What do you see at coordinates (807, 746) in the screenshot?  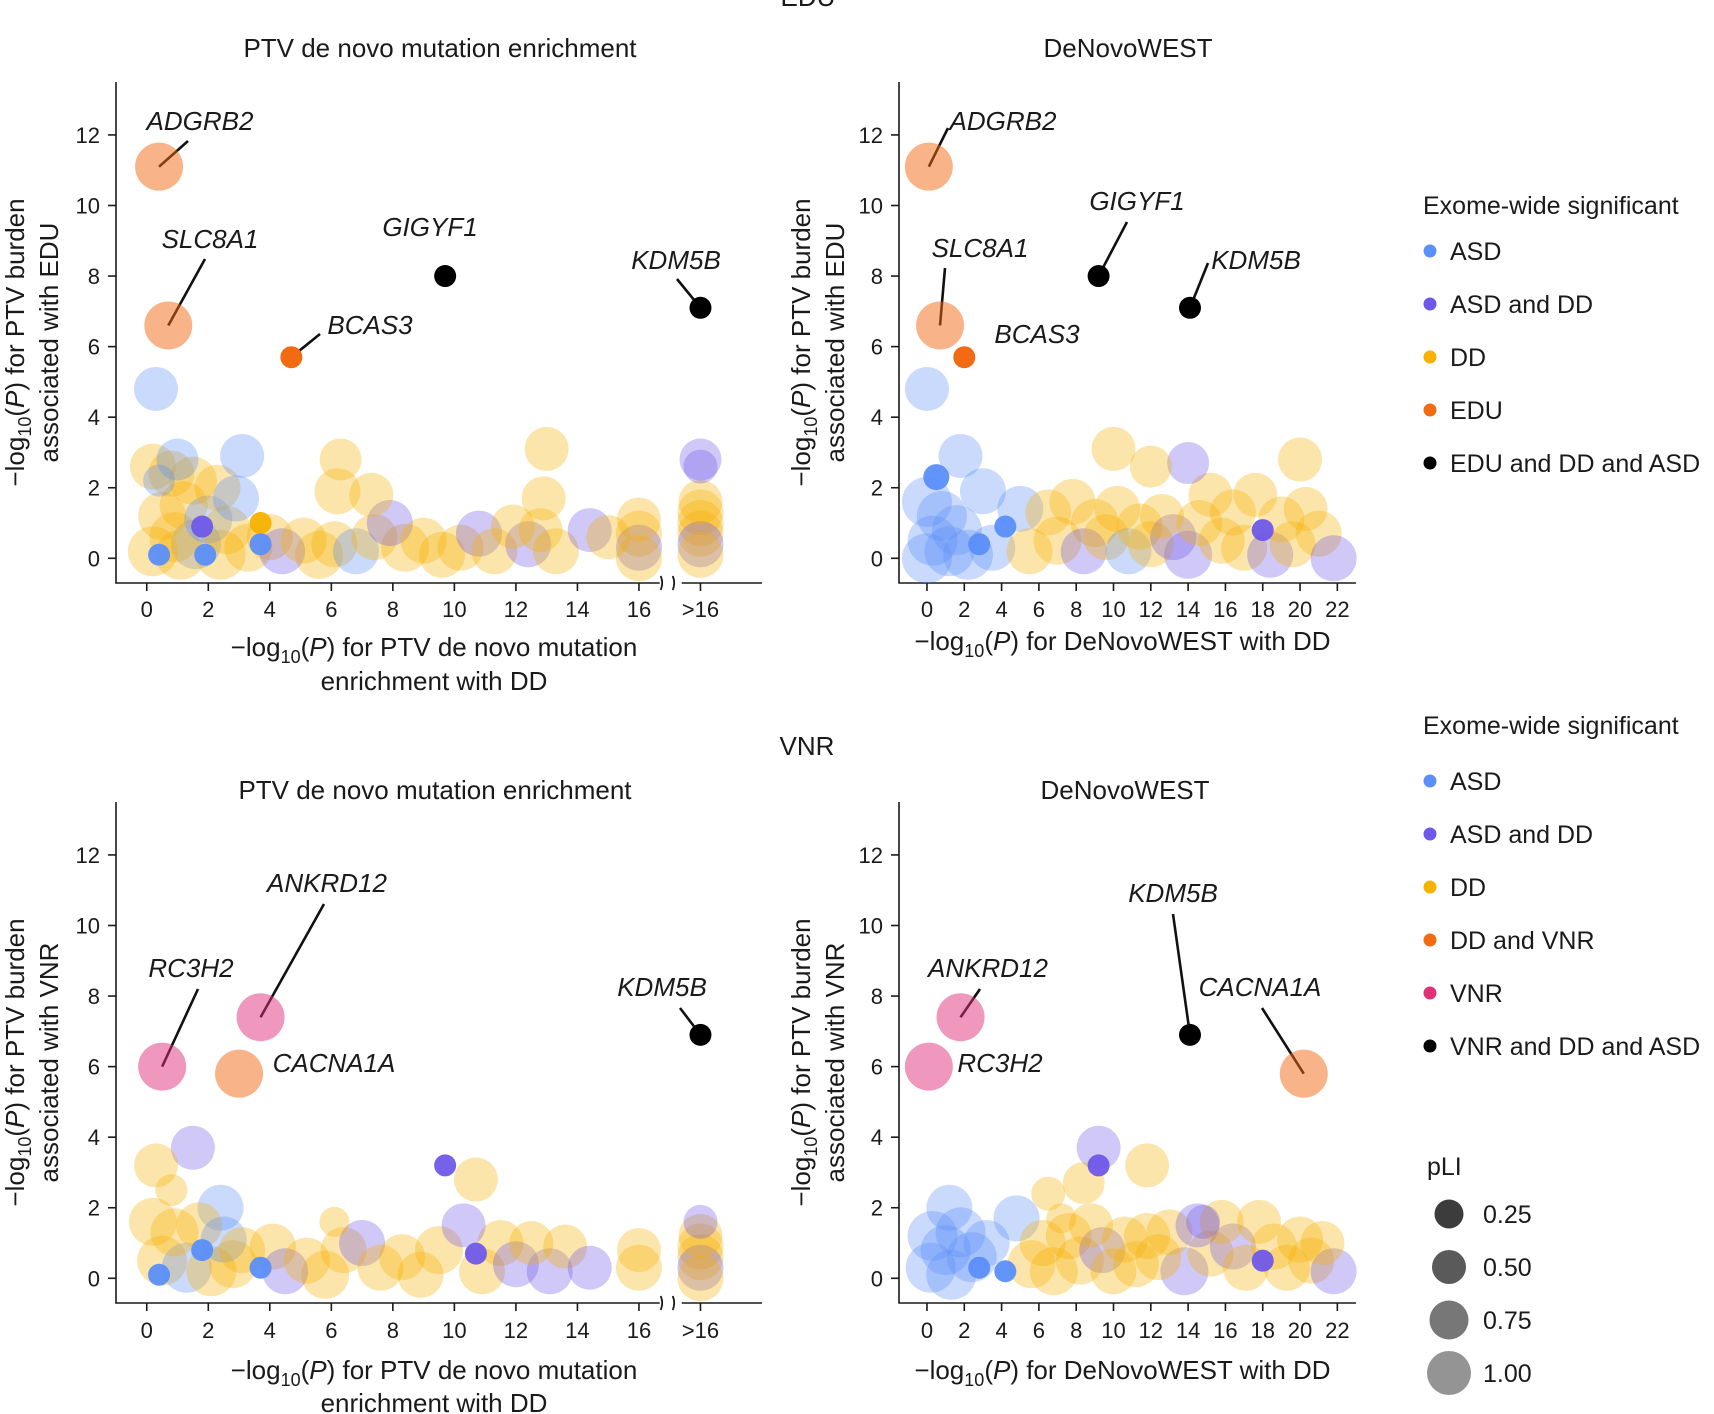 I see `section-label-vnr: VNR` at bounding box center [807, 746].